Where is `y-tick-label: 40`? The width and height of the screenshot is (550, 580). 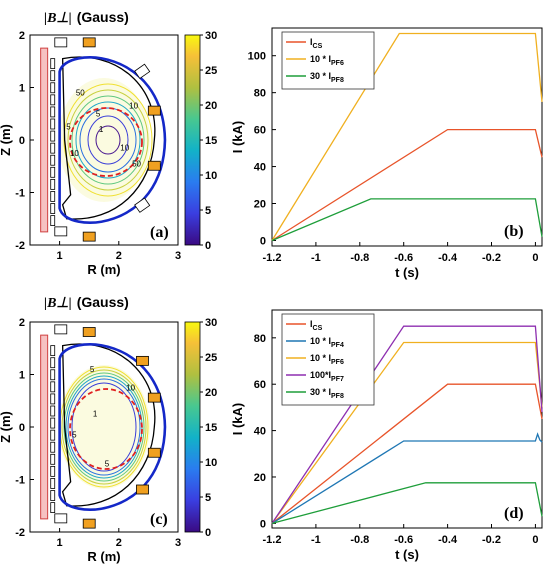
y-tick-label: 40 is located at coordinates (260, 432).